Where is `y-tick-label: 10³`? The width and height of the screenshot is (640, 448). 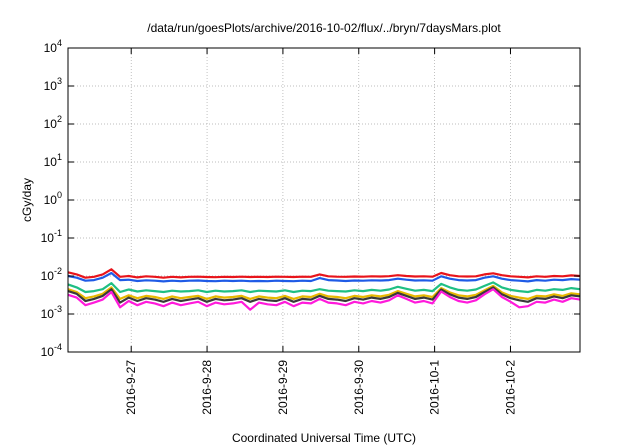 y-tick-label: 10³ is located at coordinates (53, 84).